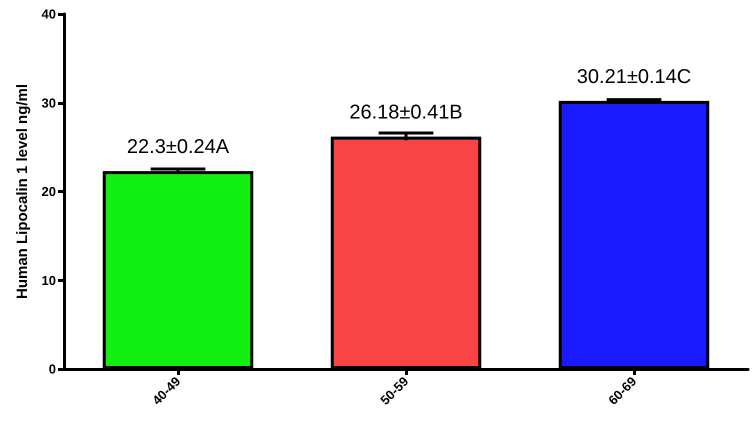  Describe the element at coordinates (49, 191) in the screenshot. I see `y-tick-label: 20` at that location.